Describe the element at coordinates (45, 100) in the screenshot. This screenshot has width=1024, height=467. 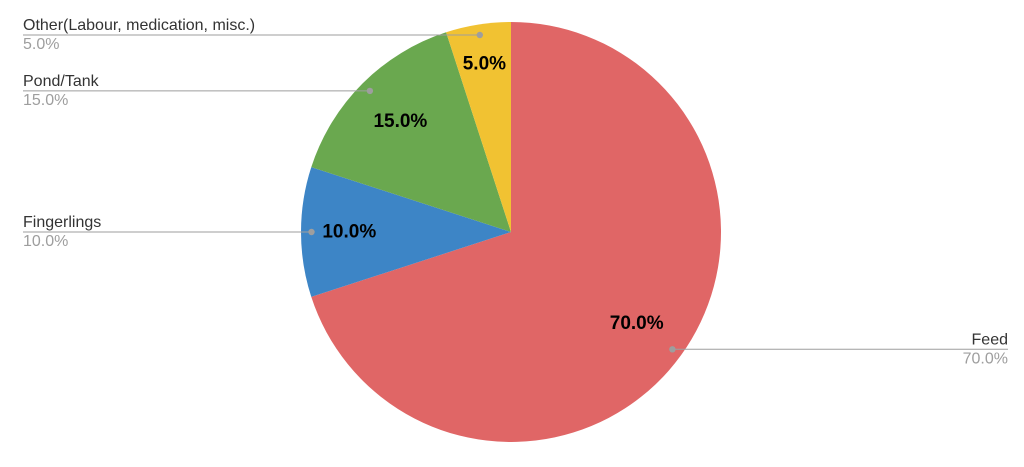
I see `callout-percent-pond-tank: 15.0%` at that location.